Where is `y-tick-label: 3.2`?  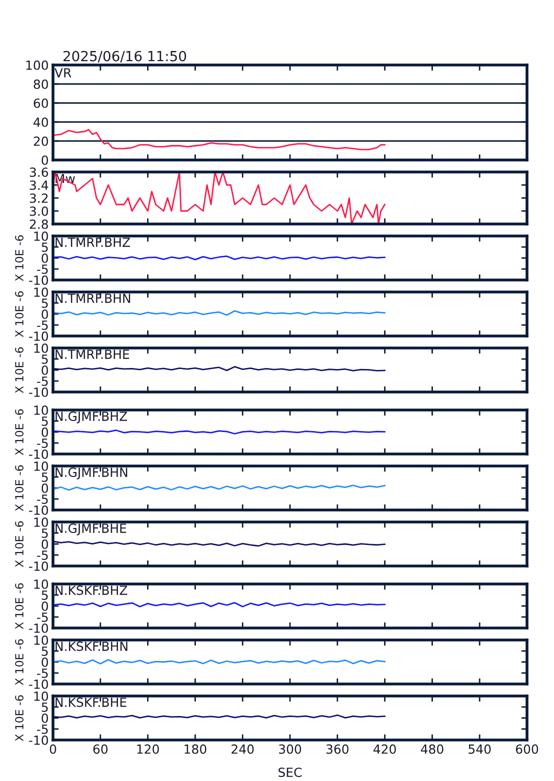
y-tick-label: 3.2 is located at coordinates (39, 198).